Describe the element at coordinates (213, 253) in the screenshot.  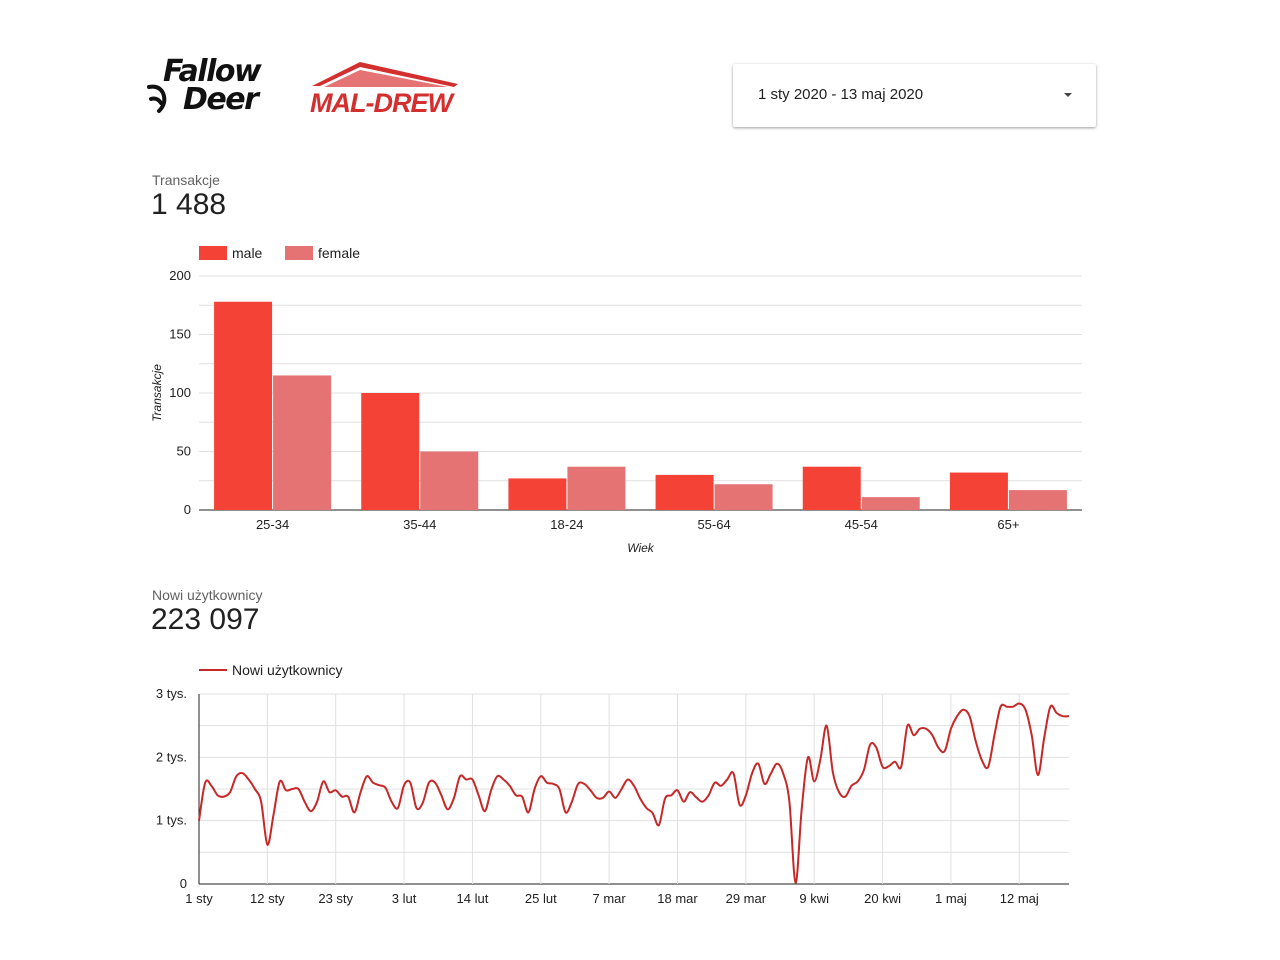
I see `legend-swatch-male` at that location.